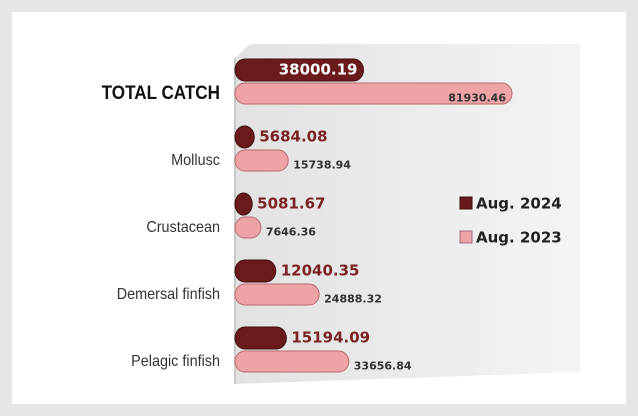  I want to click on data-label: 15738.94, so click(322, 165).